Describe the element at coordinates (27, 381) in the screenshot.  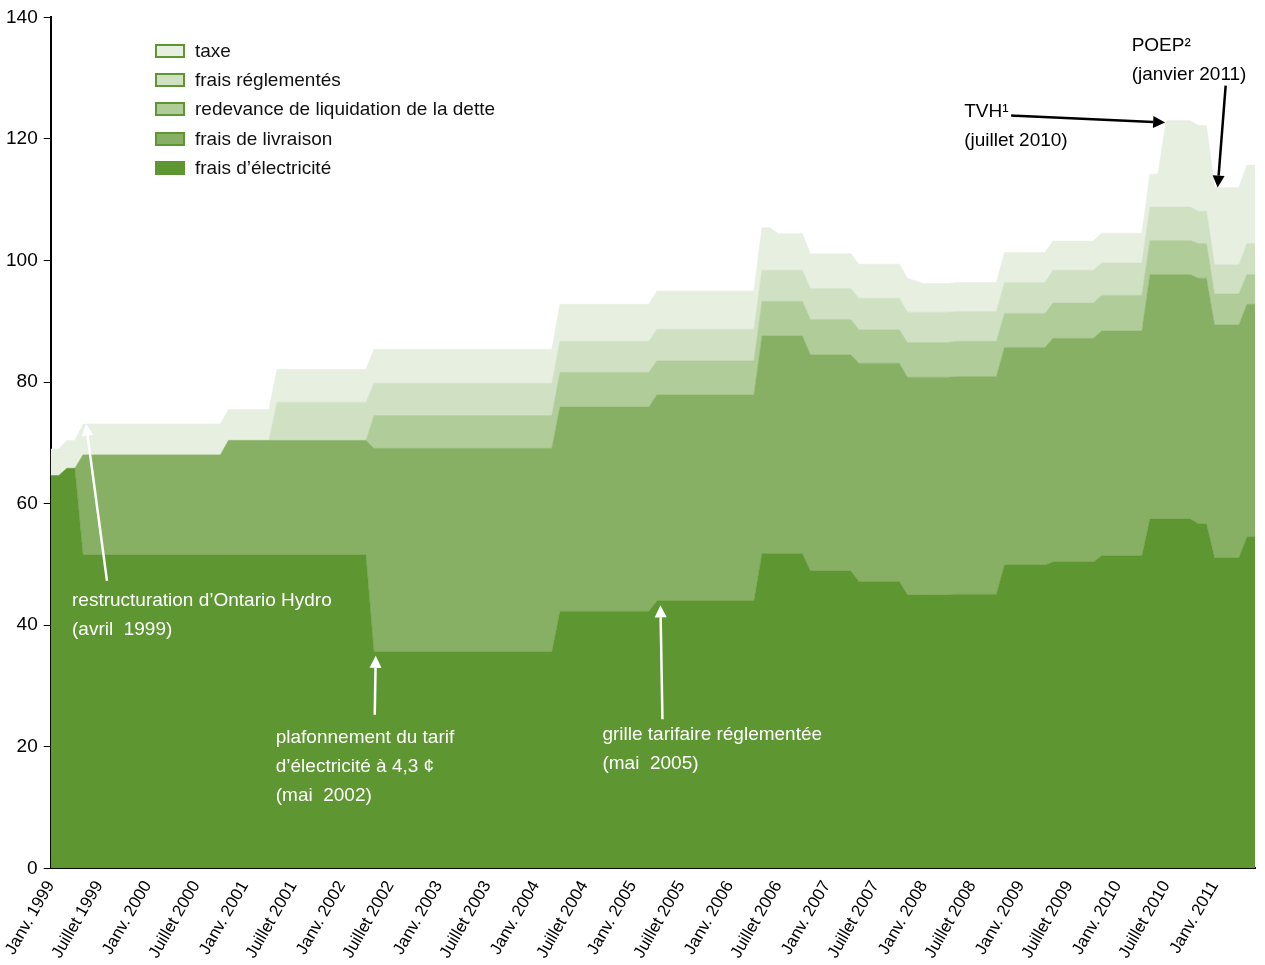
I see `y-tick-label: 80` at that location.